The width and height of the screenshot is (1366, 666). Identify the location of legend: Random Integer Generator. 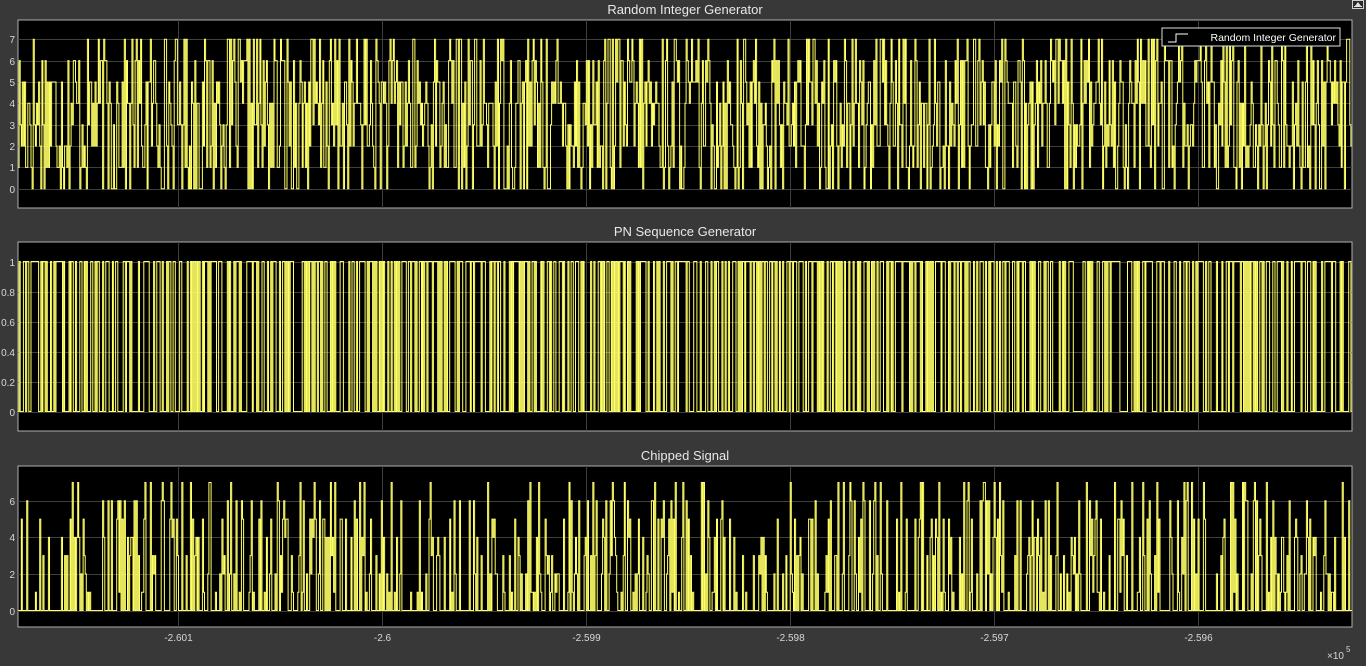
(1251, 37).